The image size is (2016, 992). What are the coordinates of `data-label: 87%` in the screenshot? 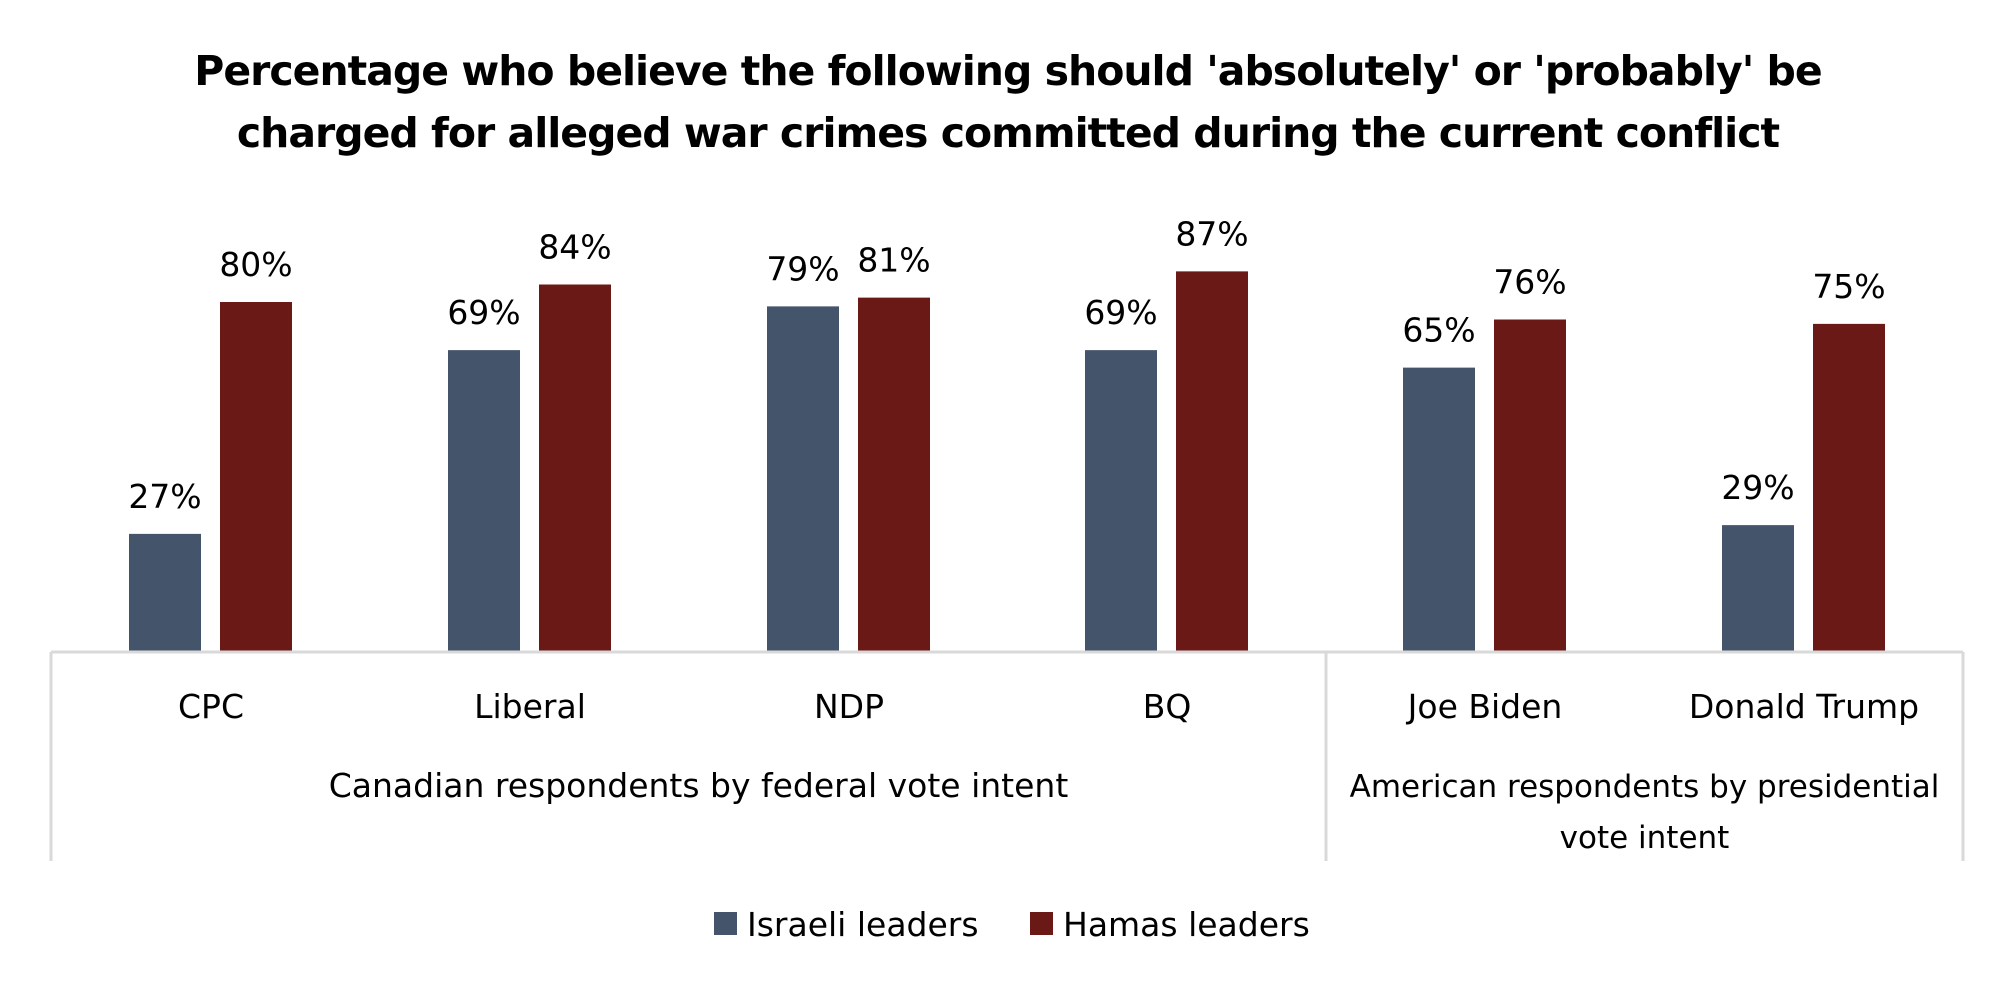 It's located at (1211, 233).